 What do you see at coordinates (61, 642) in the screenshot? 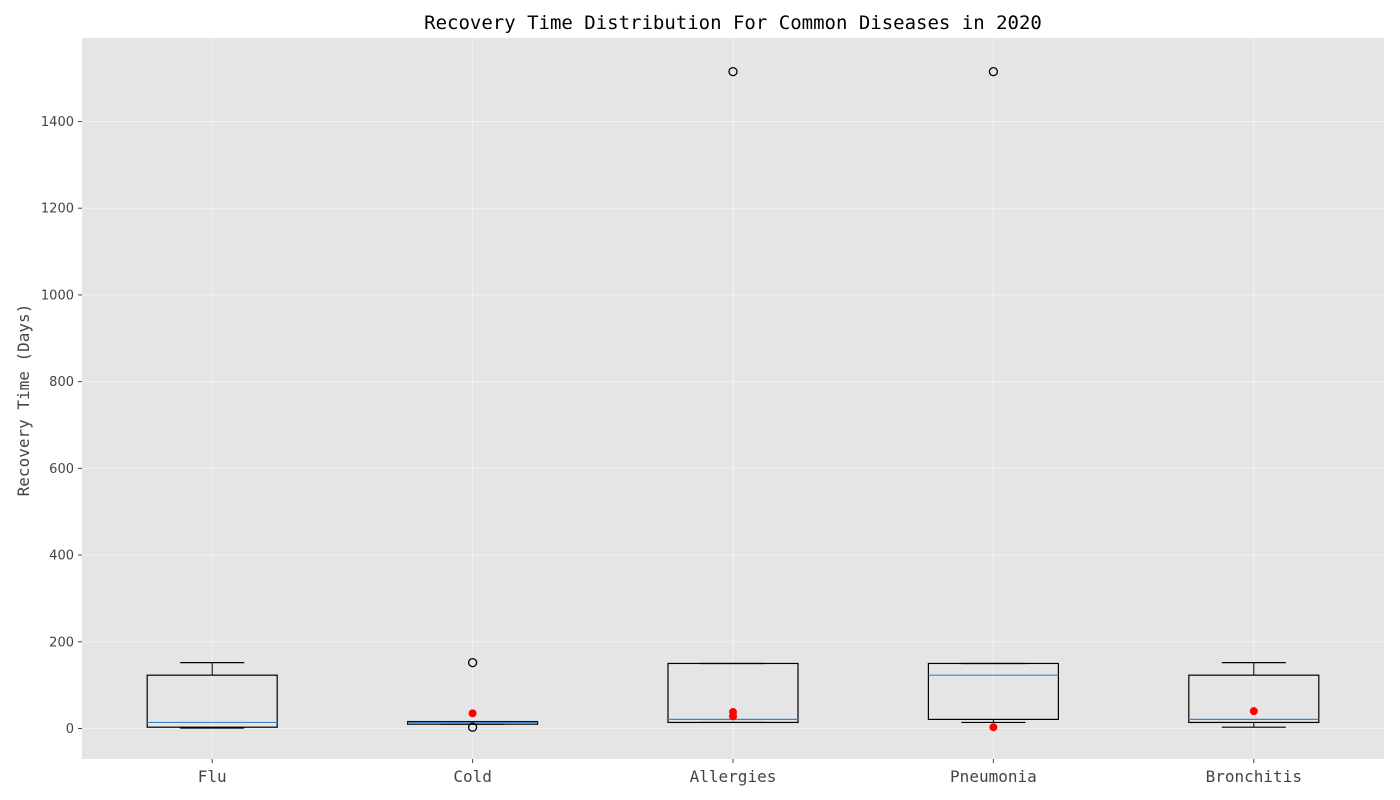
I see `y-tick-label: 200` at bounding box center [61, 642].